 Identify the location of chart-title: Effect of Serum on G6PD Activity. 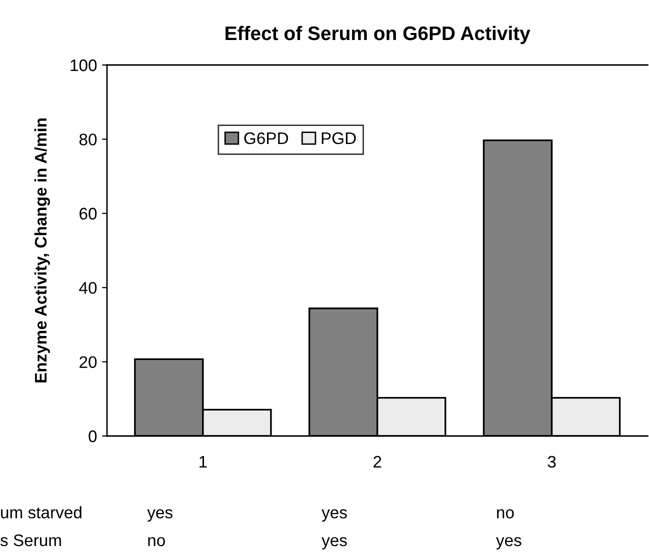
(378, 35).